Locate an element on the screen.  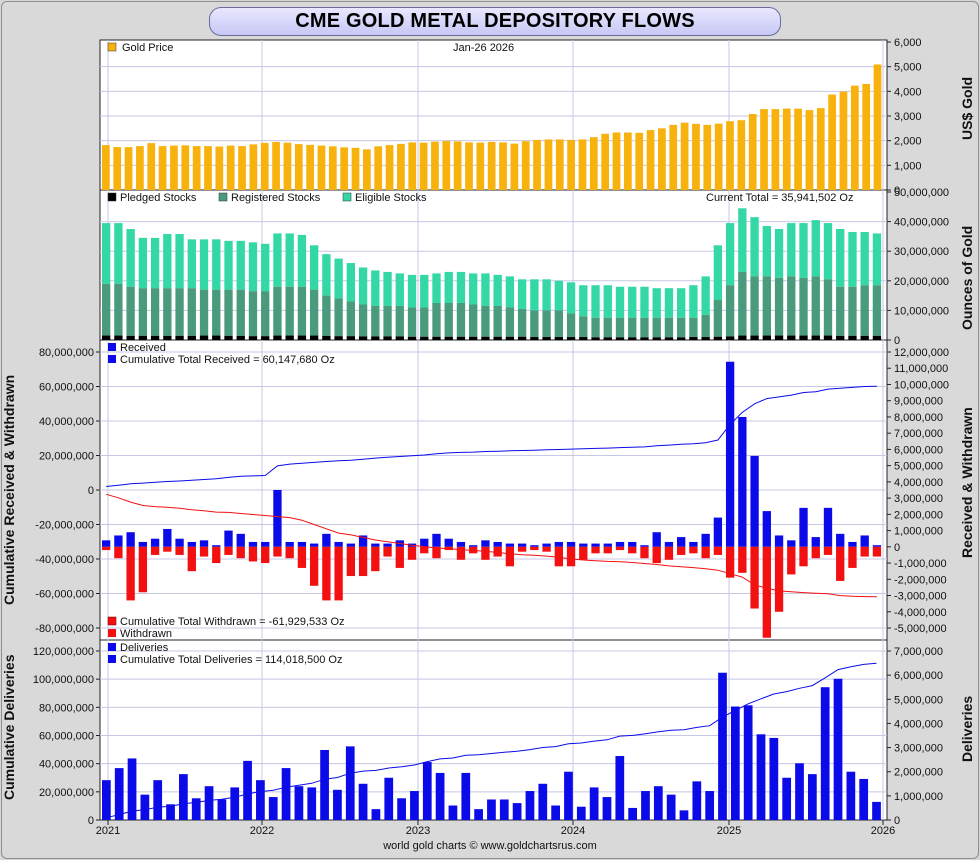
ylabel-right-flows: Received & Withdrawn is located at coordinates (967, 482).